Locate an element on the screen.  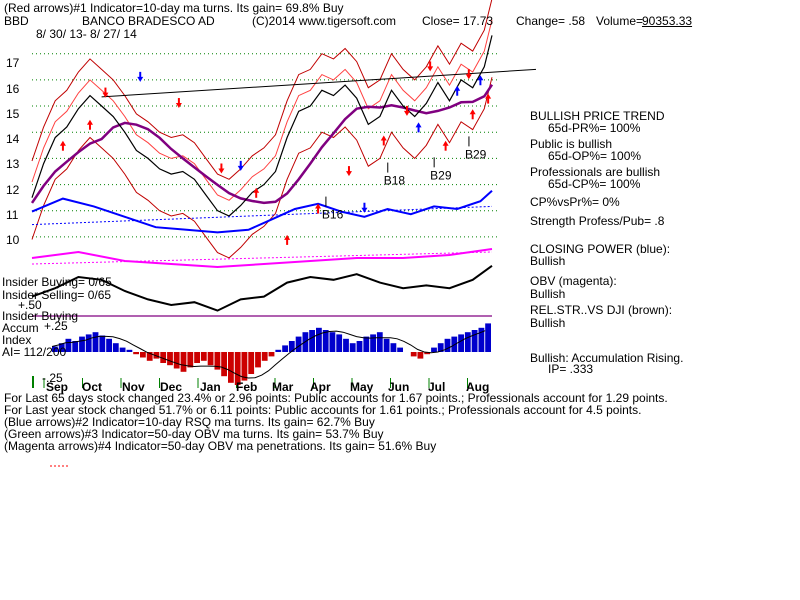
pros-value: 65d-CP%= 100% is located at coordinates (594, 184).